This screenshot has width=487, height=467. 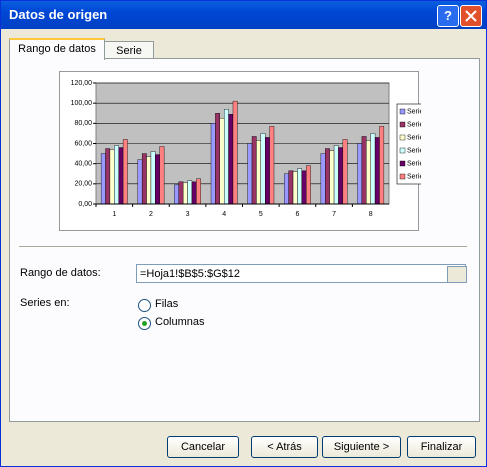 I want to click on y-tick-label: 60,00, so click(x=83, y=143).